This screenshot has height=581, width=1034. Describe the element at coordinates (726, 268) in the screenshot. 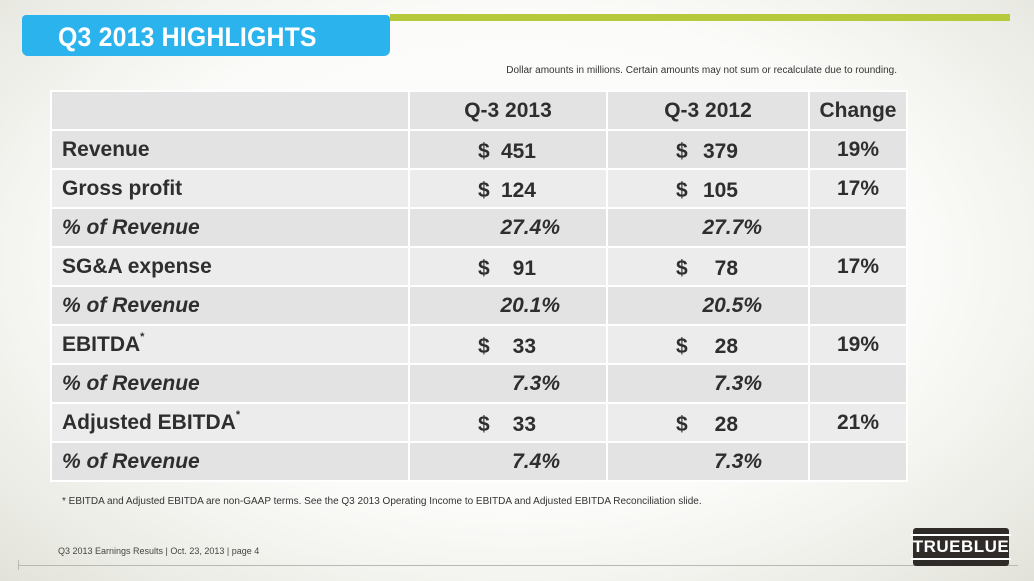

I see `value-number: 78` at that location.